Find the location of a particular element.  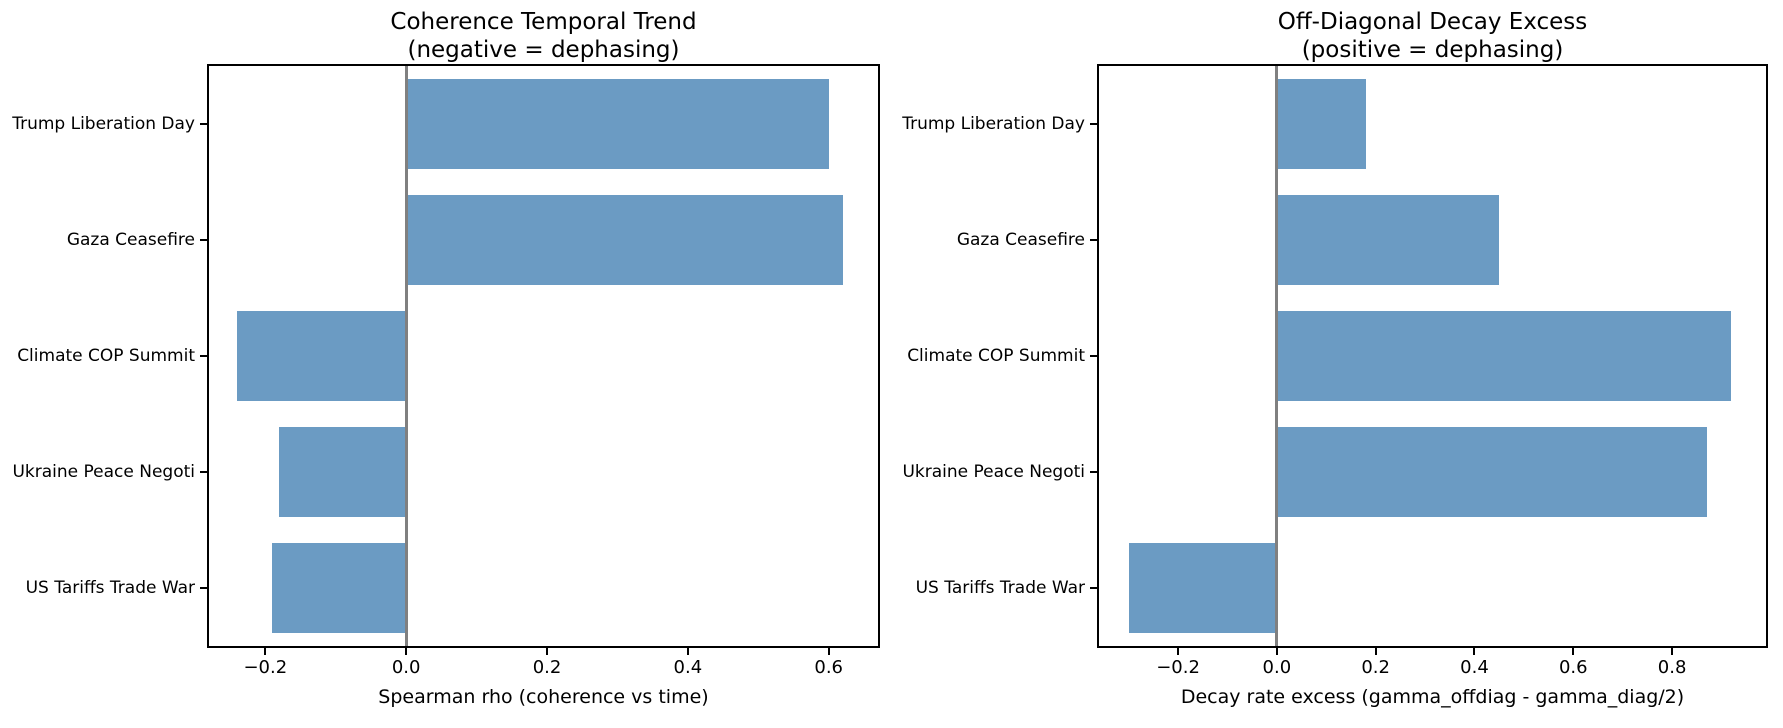

x-tick-label: 0.8 is located at coordinates (1672, 667).